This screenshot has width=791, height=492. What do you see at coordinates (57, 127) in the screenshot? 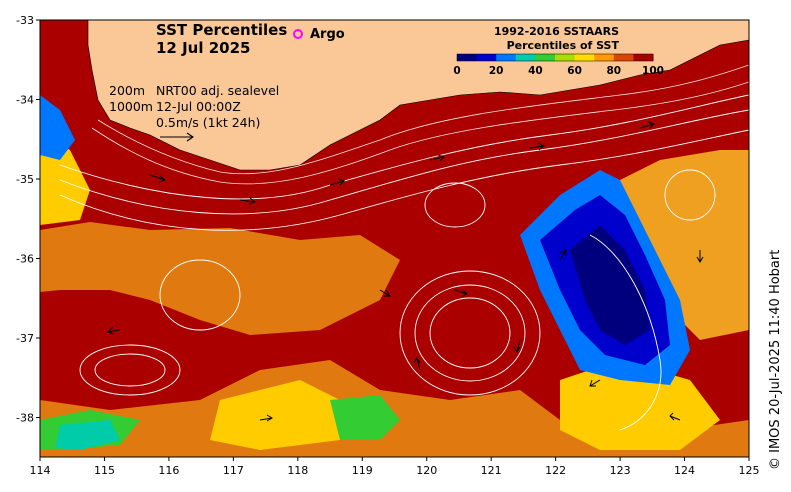
I see `sst-zone-lightblue-coastal` at bounding box center [57, 127].